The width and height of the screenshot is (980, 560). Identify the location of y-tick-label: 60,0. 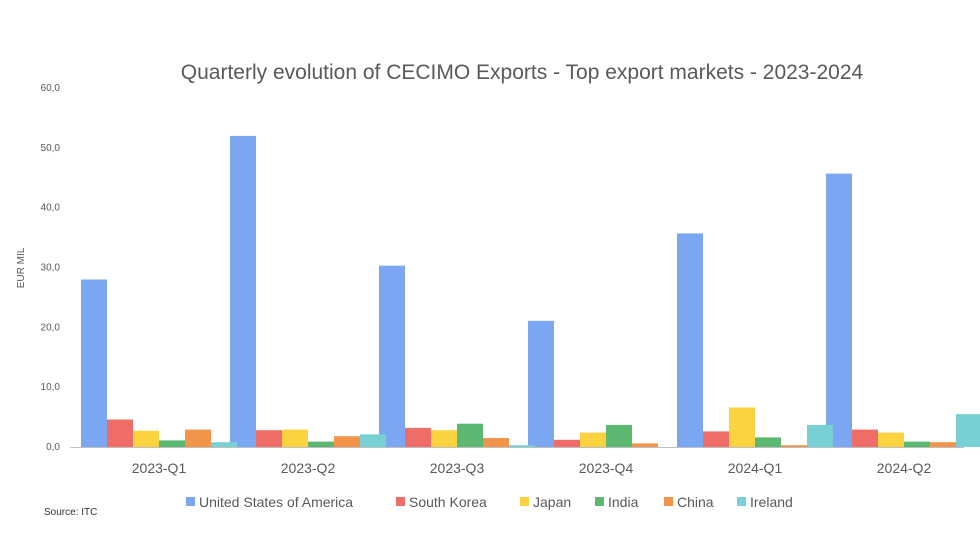
(51, 88).